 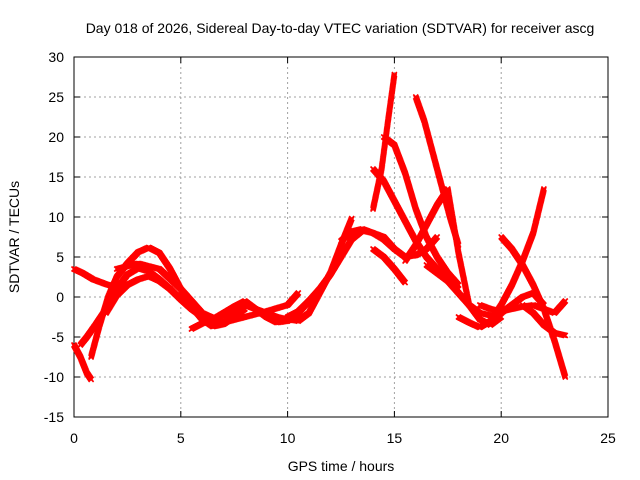 I want to click on y-tick-label: 15, so click(x=56, y=177).